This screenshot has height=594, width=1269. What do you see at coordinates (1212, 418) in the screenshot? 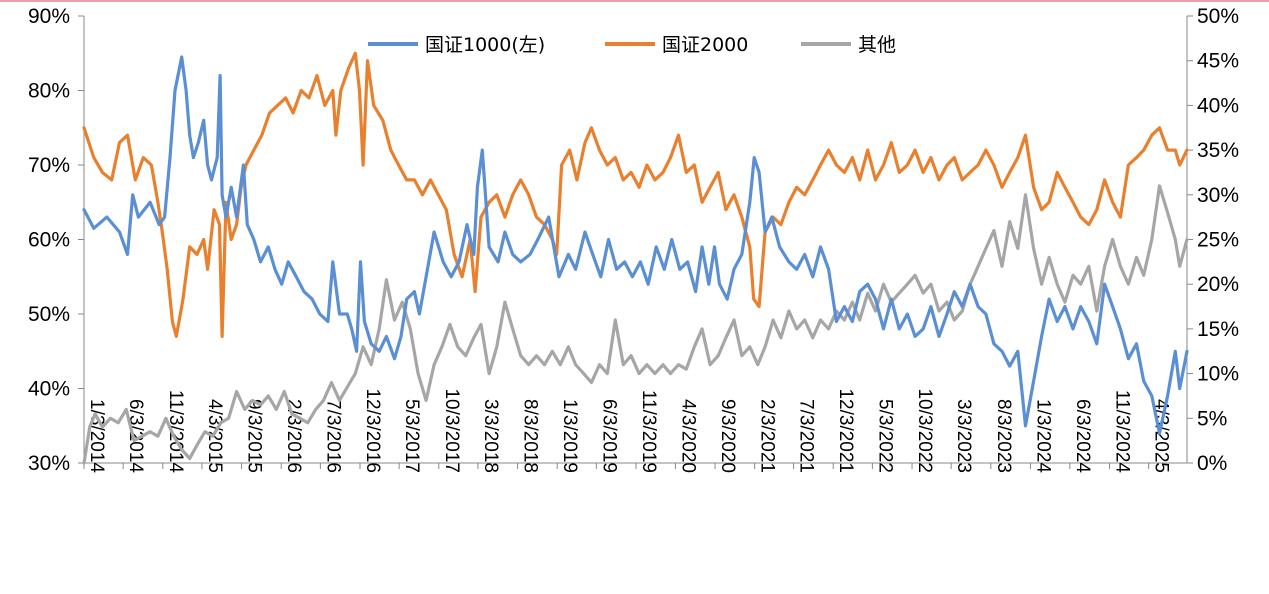
I see `right-axis-tick-label: 5%` at bounding box center [1212, 418].